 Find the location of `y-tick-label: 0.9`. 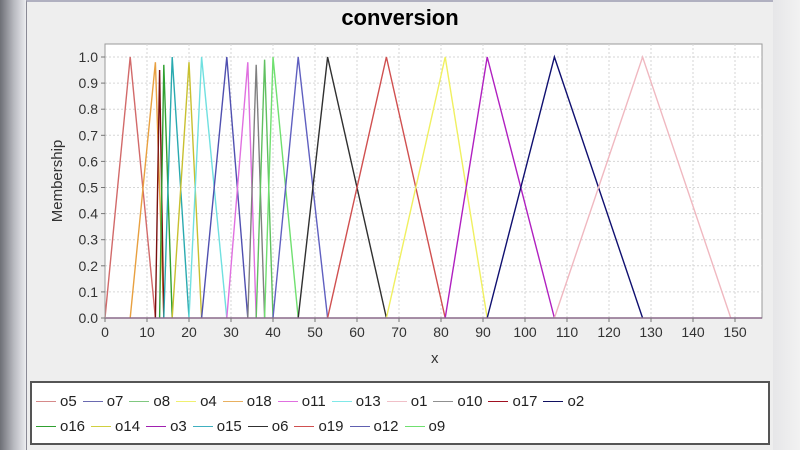

y-tick-label: 0.9 is located at coordinates (89, 83).